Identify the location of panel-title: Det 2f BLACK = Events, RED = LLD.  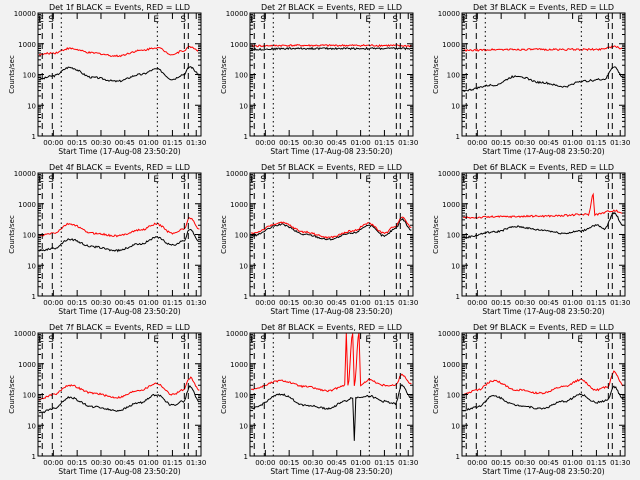
(331, 7).